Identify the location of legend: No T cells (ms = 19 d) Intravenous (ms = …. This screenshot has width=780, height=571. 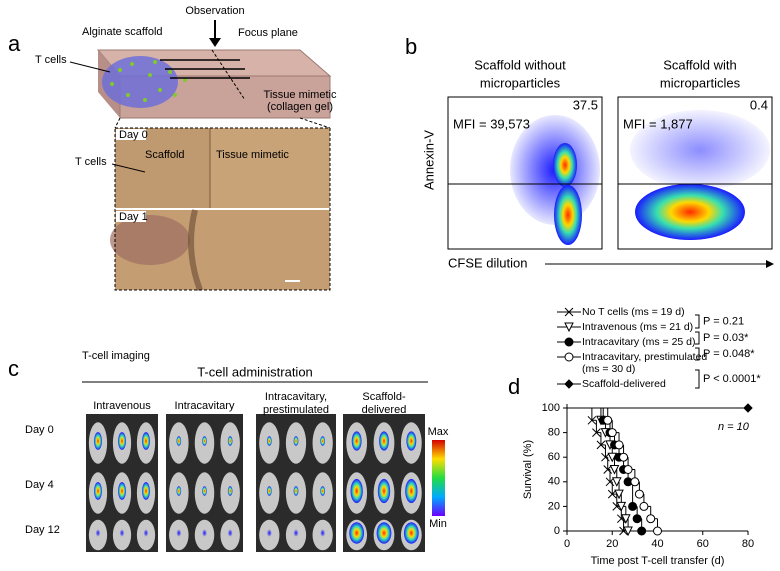
(635, 349).